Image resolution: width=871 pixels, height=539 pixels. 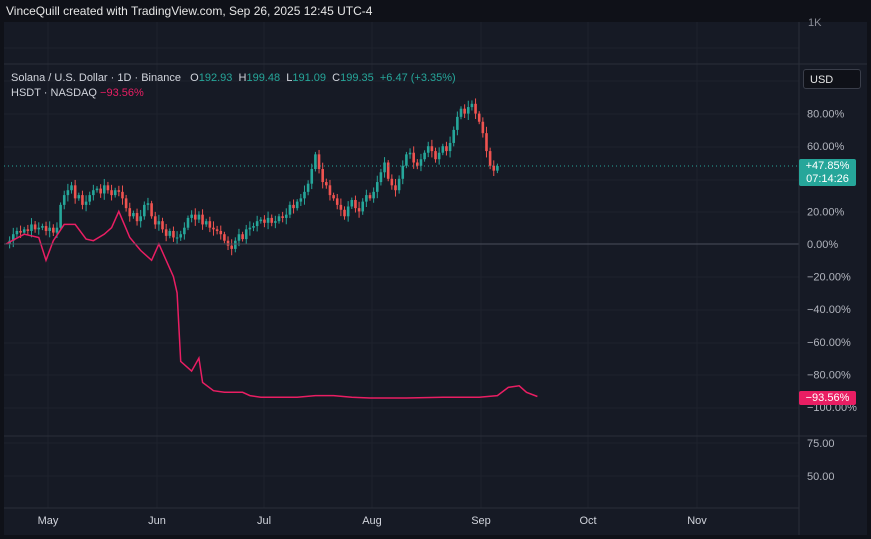 I want to click on last-price-value: +47.85%, so click(x=827, y=166).